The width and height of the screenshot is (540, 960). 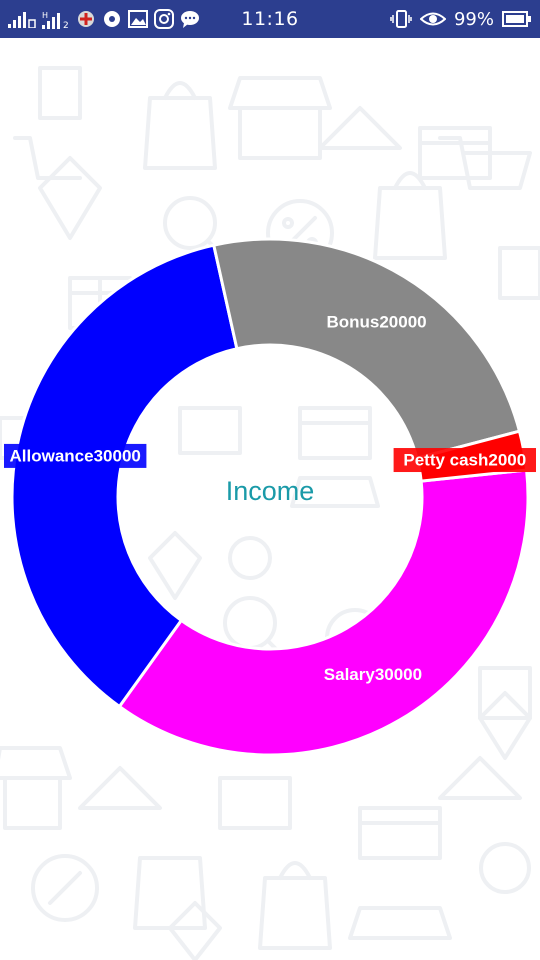 What do you see at coordinates (517, 19) in the screenshot?
I see `battery-icon` at bounding box center [517, 19].